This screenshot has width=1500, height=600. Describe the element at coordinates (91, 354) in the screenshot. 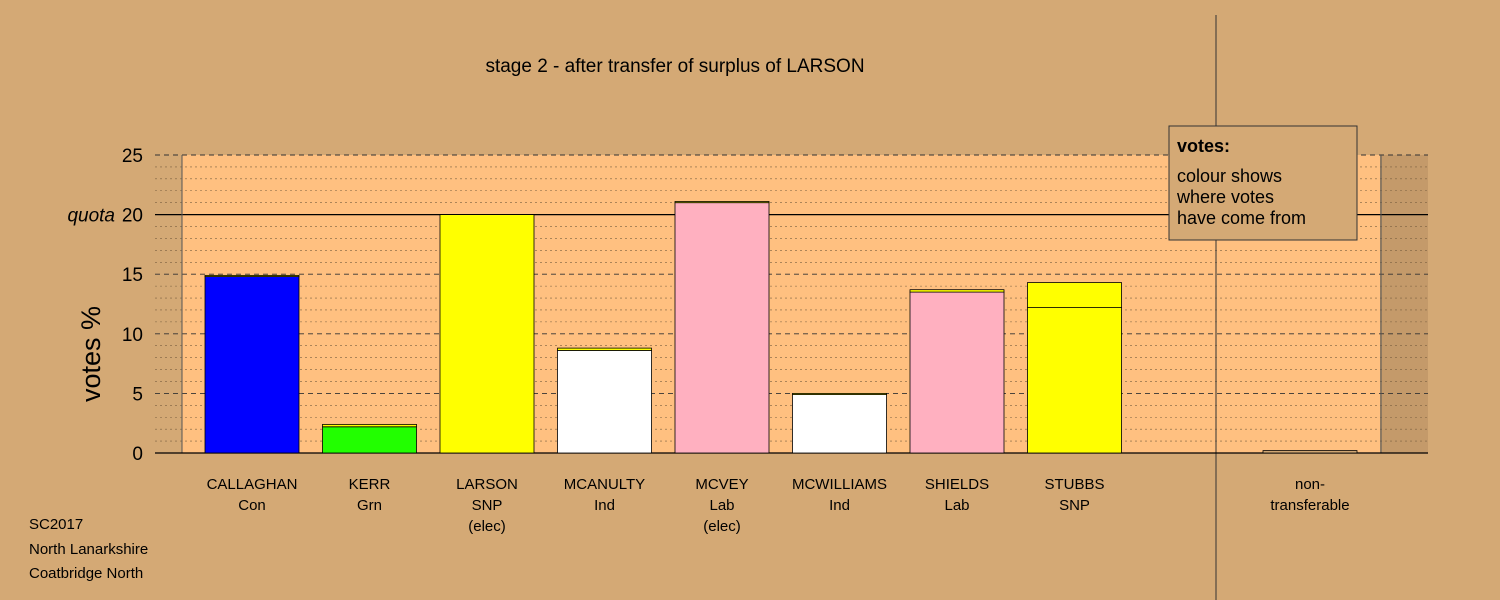

I see `y-axis-label: votes %` at that location.